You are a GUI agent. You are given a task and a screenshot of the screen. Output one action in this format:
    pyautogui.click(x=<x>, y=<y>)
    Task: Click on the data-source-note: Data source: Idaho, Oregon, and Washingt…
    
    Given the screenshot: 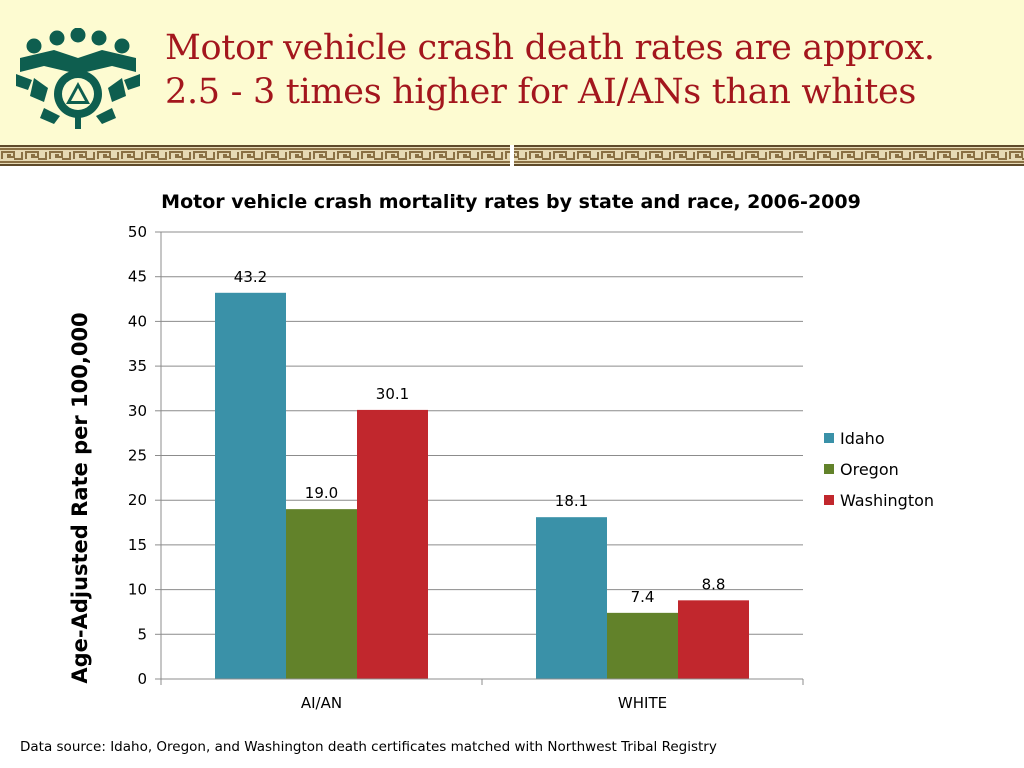 What is the action you would take?
    pyautogui.click(x=368, y=747)
    